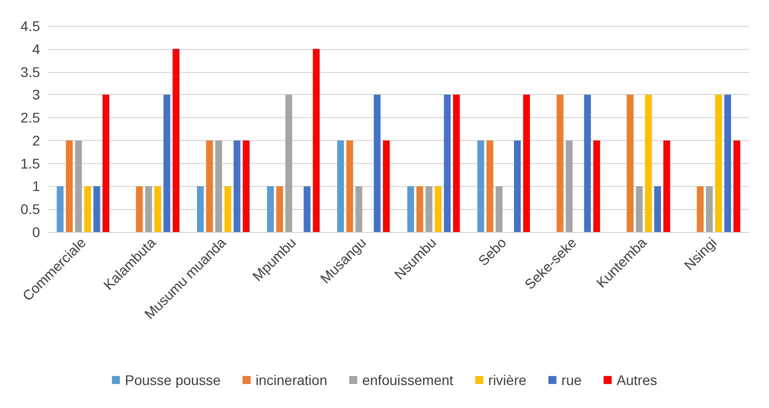  I want to click on y-tick-label: 0.5, so click(30, 209).